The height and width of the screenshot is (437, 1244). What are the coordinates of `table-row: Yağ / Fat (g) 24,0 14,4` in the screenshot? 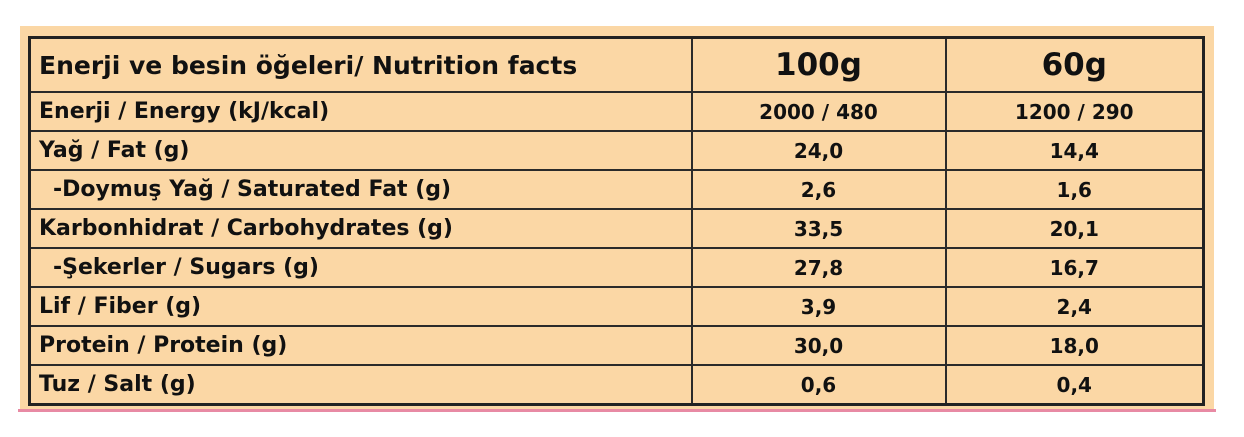 It's located at (616, 150).